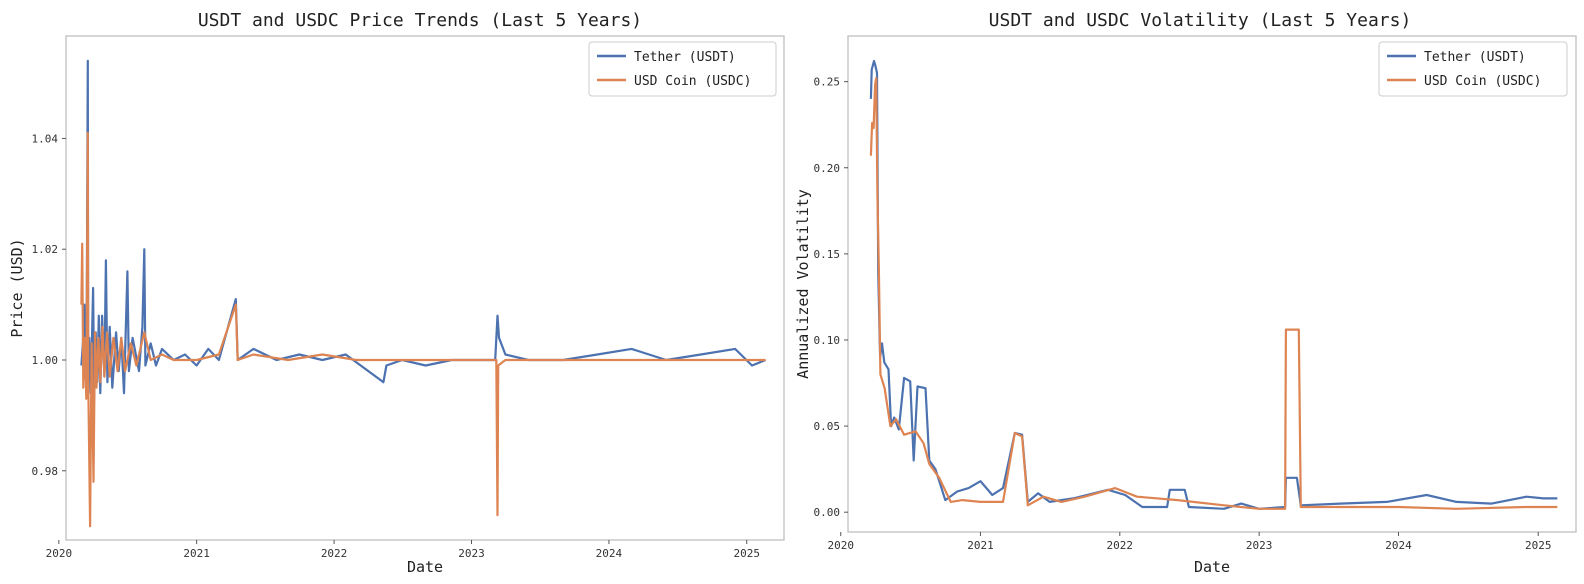 This screenshot has width=1584, height=584. I want to click on volatility-x-tick-label: 2025, so click(1538, 545).